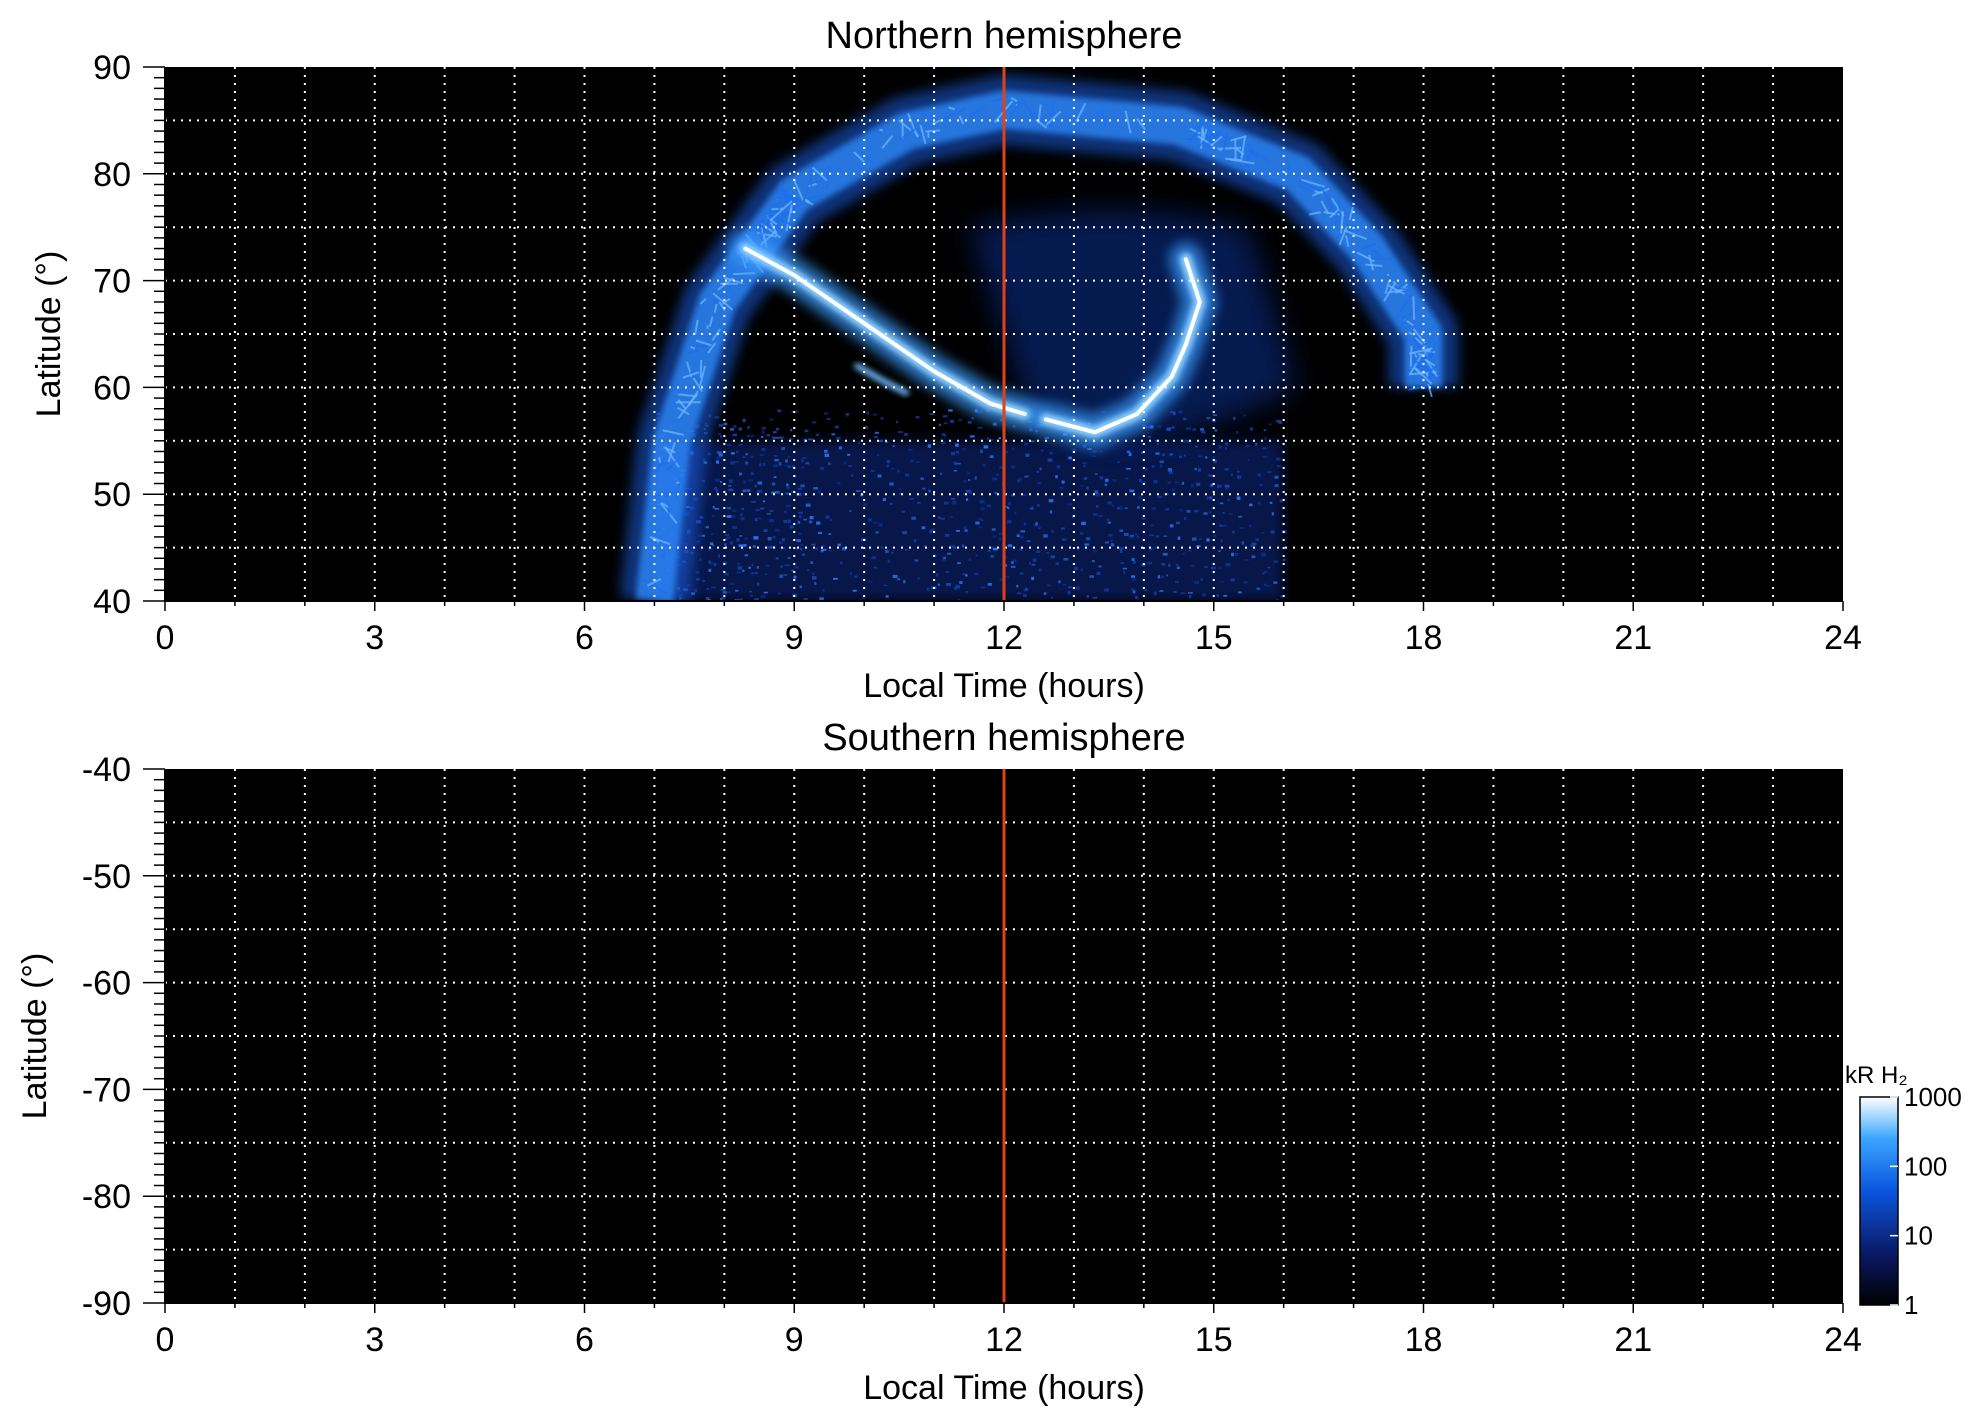  Describe the element at coordinates (112, 68) in the screenshot. I see `y-tick-label: 90` at that location.